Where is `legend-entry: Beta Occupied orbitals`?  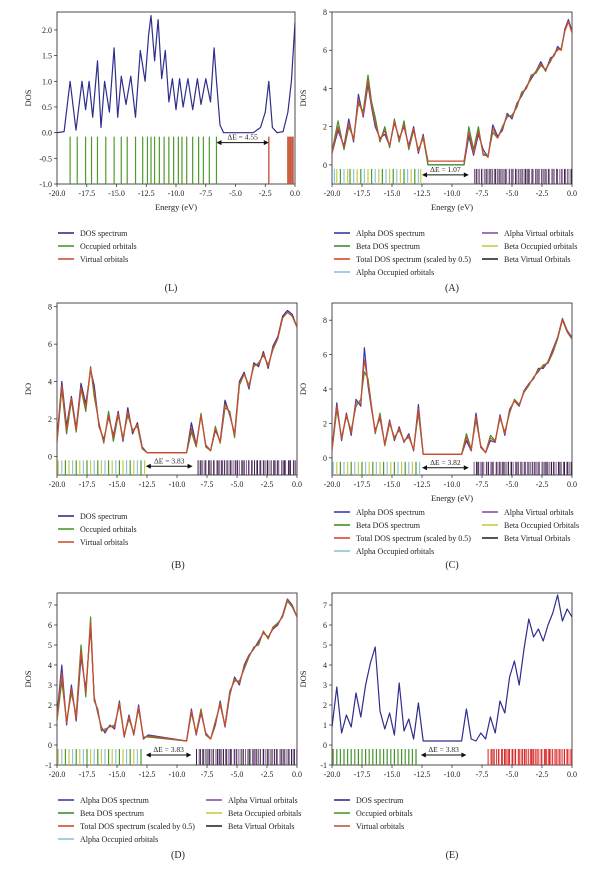 legend-entry: Beta Occupied orbitals is located at coordinates (540, 246).